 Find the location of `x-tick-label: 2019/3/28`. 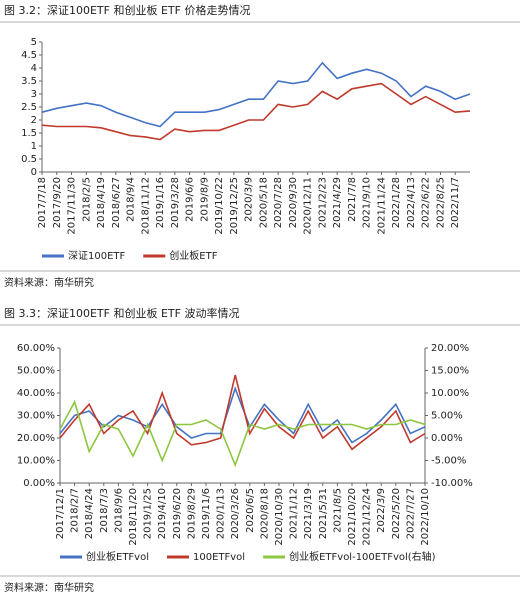

x-tick-label: 2019/3/28 is located at coordinates (175, 202).